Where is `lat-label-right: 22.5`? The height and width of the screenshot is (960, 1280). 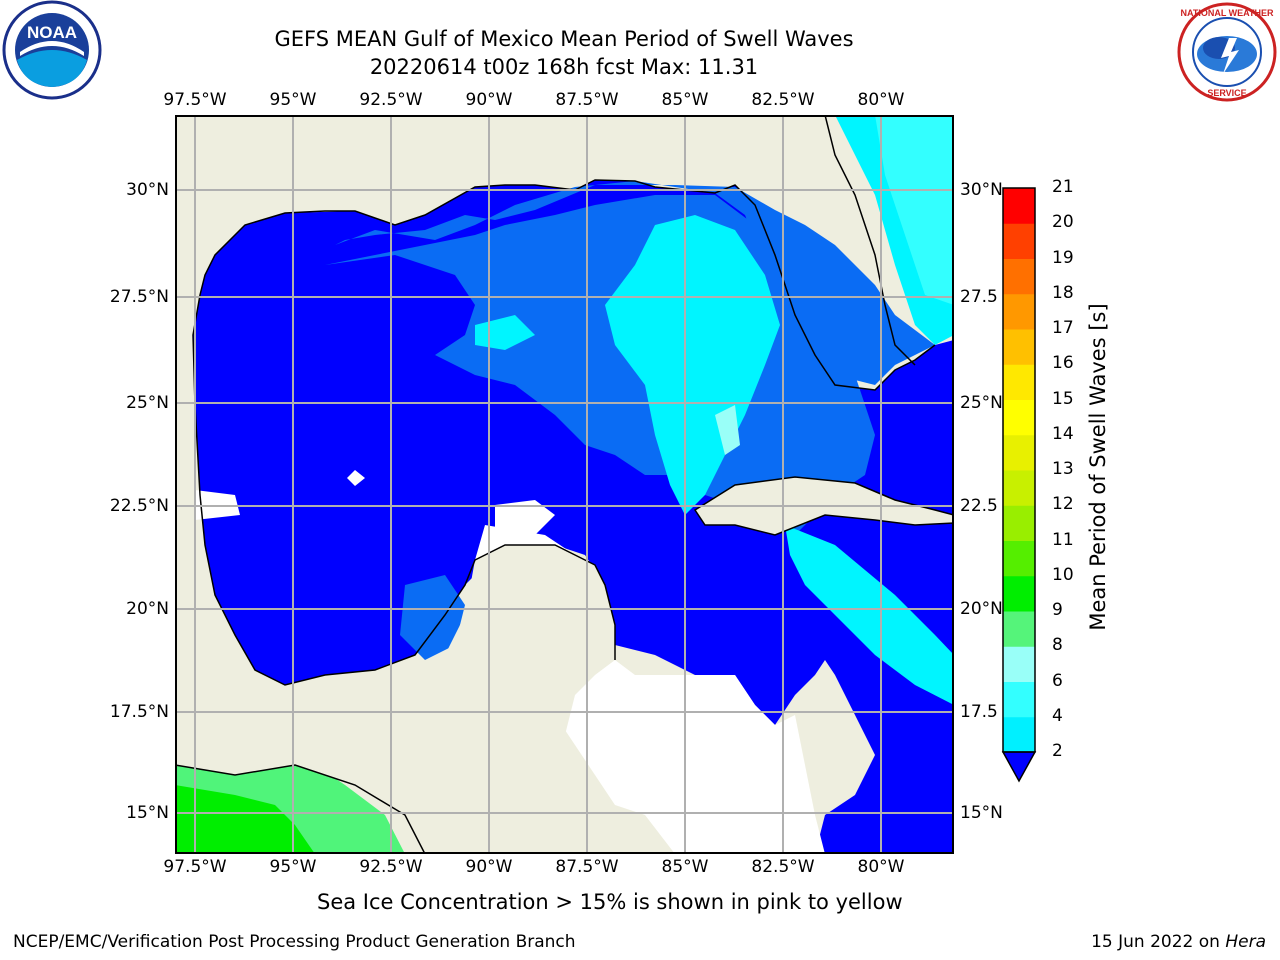
lat-label-right: 22.5 is located at coordinates (979, 506).